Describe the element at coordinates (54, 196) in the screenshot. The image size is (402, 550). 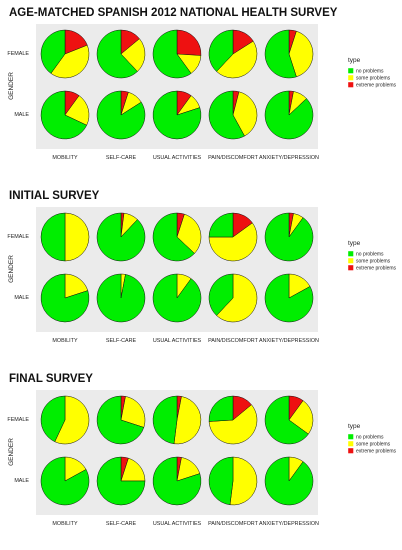
I see `chart-title: INITIAL SURVEY` at that location.